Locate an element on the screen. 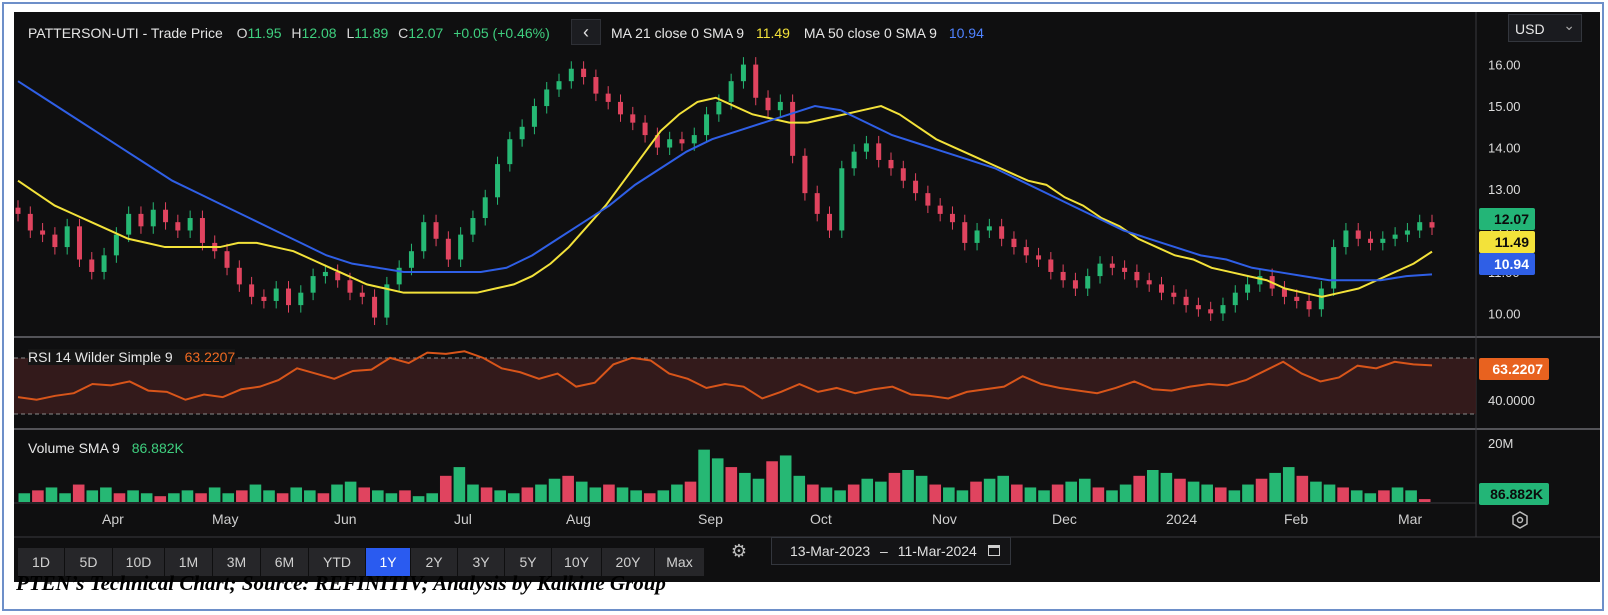 The height and width of the screenshot is (615, 1608). range-settings-button: ⚙ is located at coordinates (739, 551).